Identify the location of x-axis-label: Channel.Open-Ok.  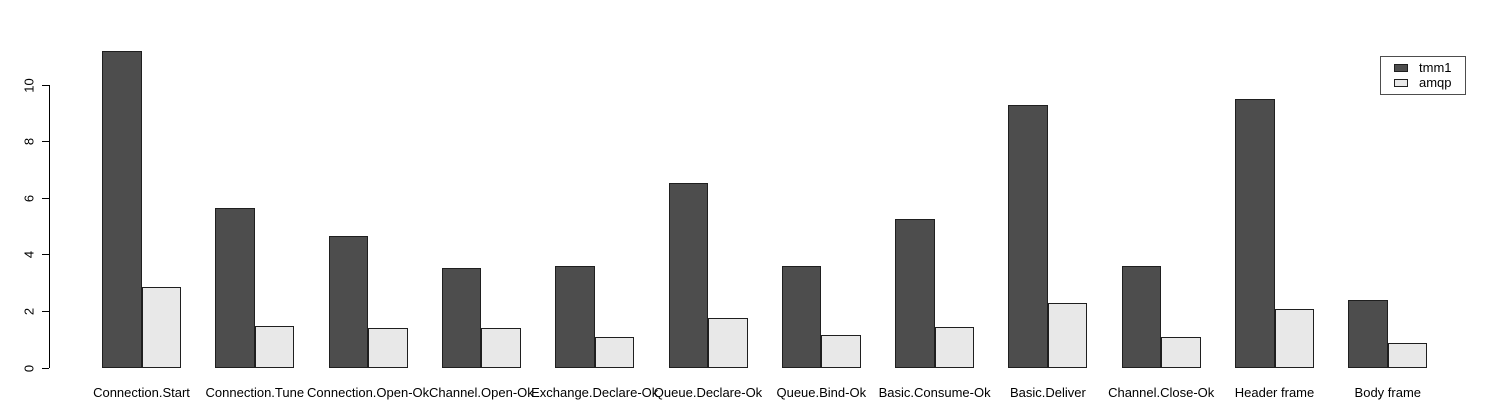
(481, 392).